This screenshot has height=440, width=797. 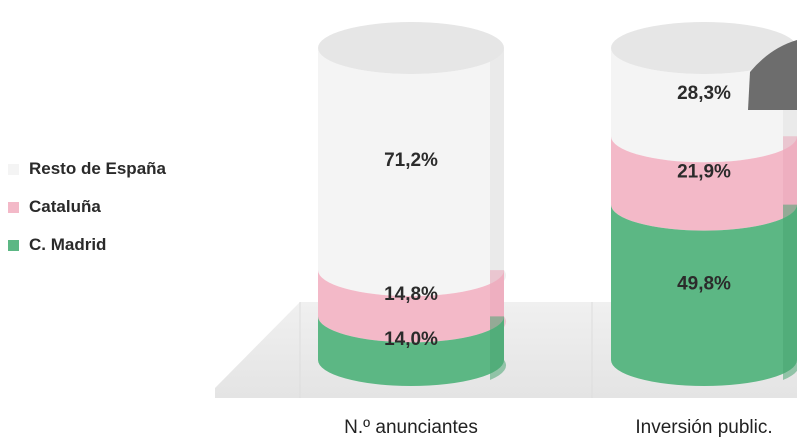 What do you see at coordinates (704, 172) in the screenshot?
I see `segment-value-label: 21,9%` at bounding box center [704, 172].